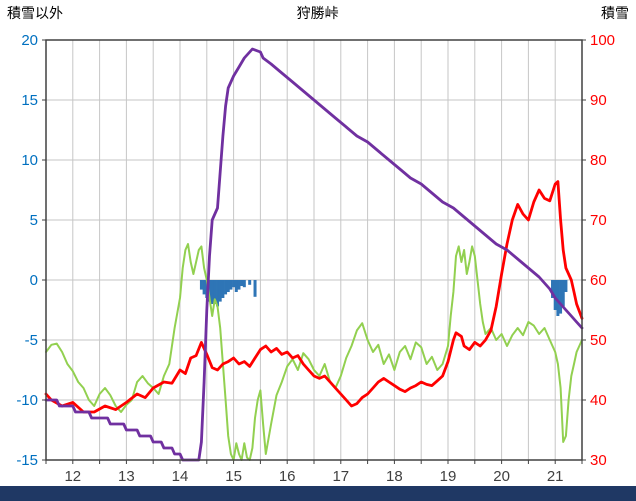  I want to click on right-axis-tick-label: 30, so click(598, 460).